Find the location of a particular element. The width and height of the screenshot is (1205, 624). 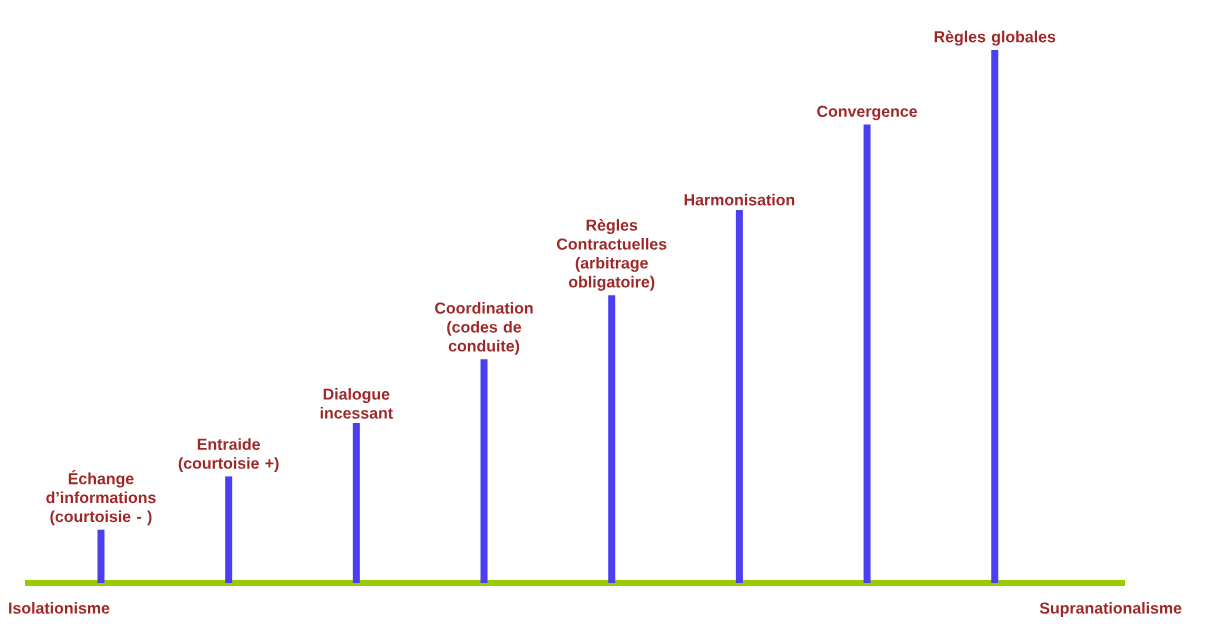

x-tick-label: Règles globales is located at coordinates (995, 38).